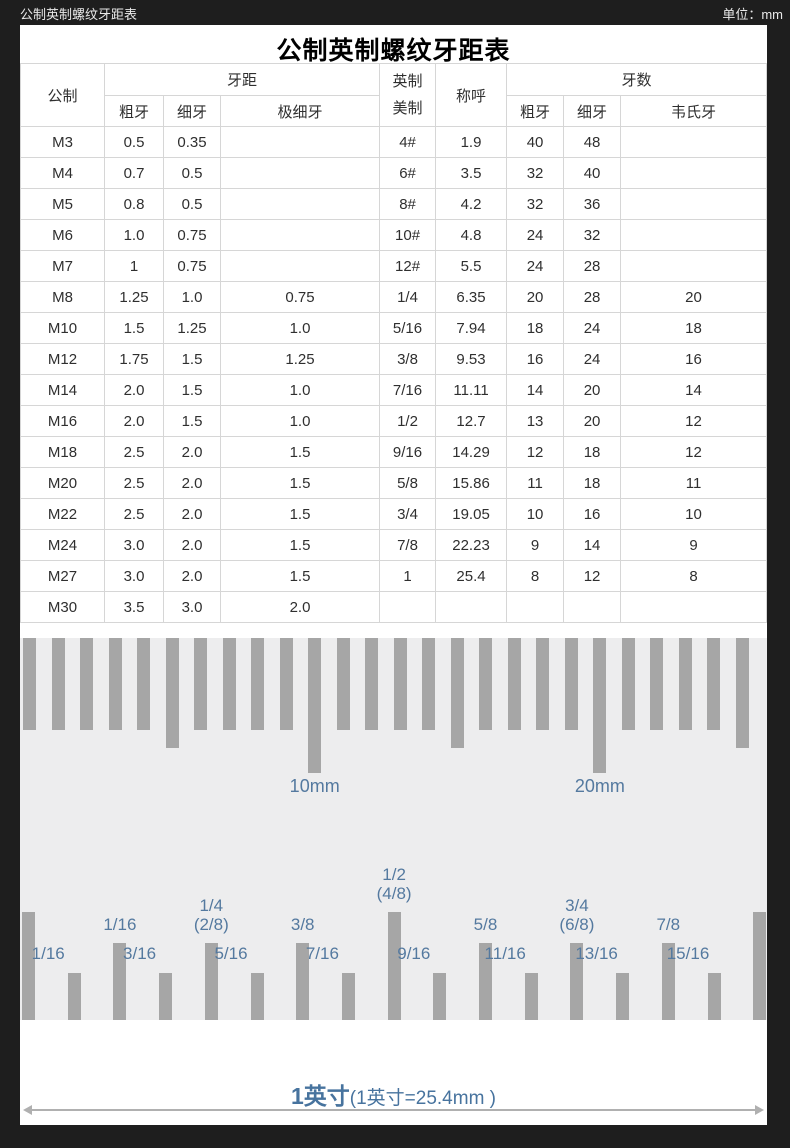 The width and height of the screenshot is (790, 1148). I want to click on table-cell: 16, so click(592, 514).